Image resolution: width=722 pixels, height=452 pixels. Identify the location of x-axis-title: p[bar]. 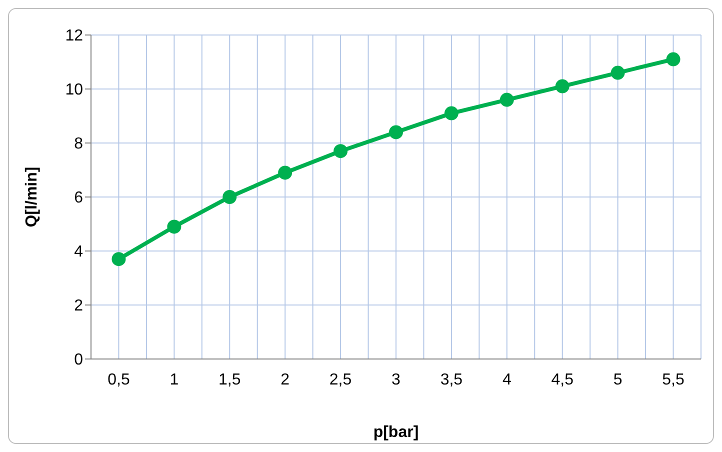
(396, 432).